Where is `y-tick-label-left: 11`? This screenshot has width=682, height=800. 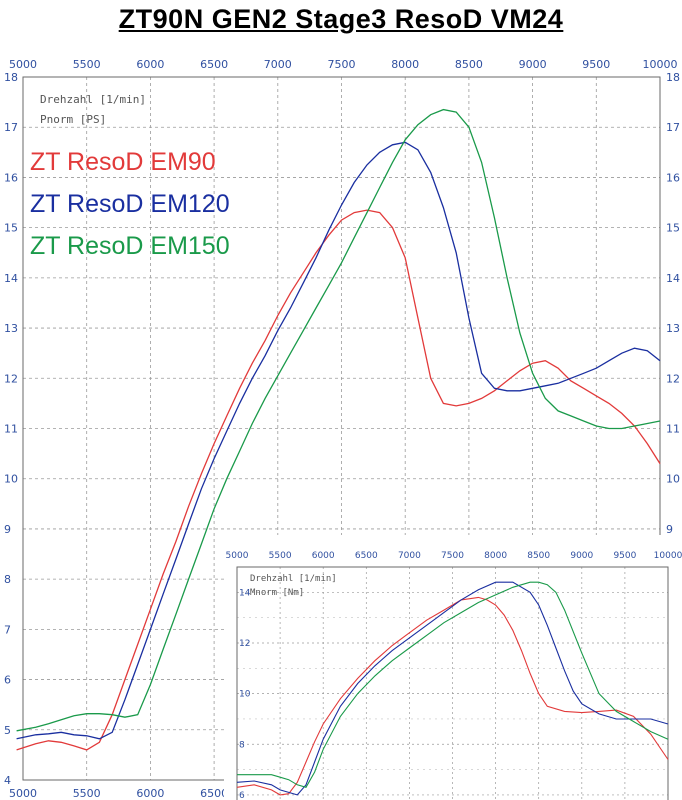
y-tick-label-left: 11 is located at coordinates (11, 429).